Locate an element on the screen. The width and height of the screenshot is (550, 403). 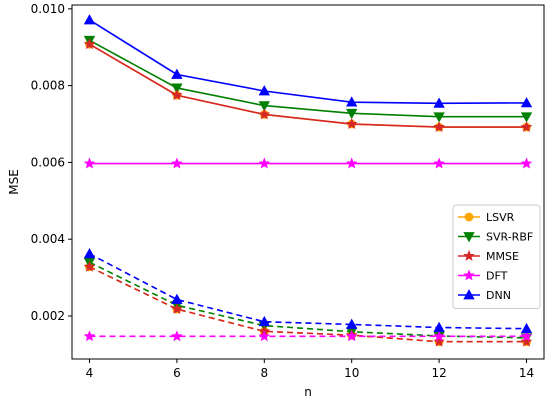
x-tick-label: 14 is located at coordinates (526, 373).